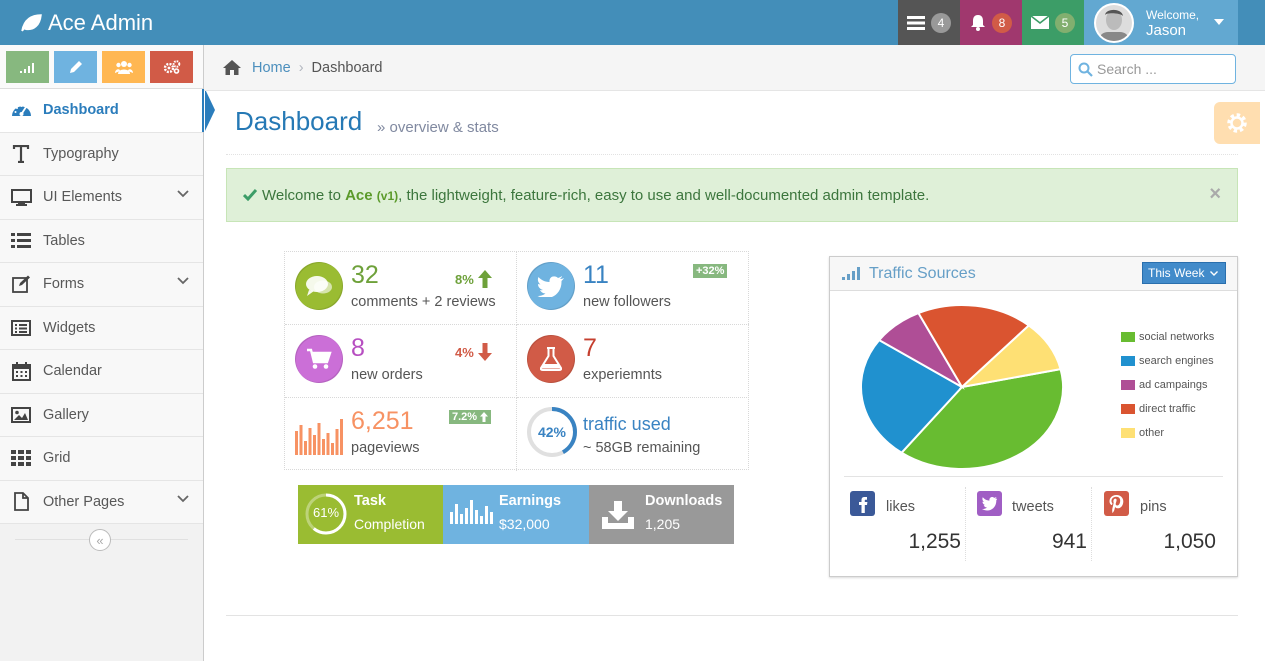 The width and height of the screenshot is (1265, 661). I want to click on home-icon, so click(232, 67).